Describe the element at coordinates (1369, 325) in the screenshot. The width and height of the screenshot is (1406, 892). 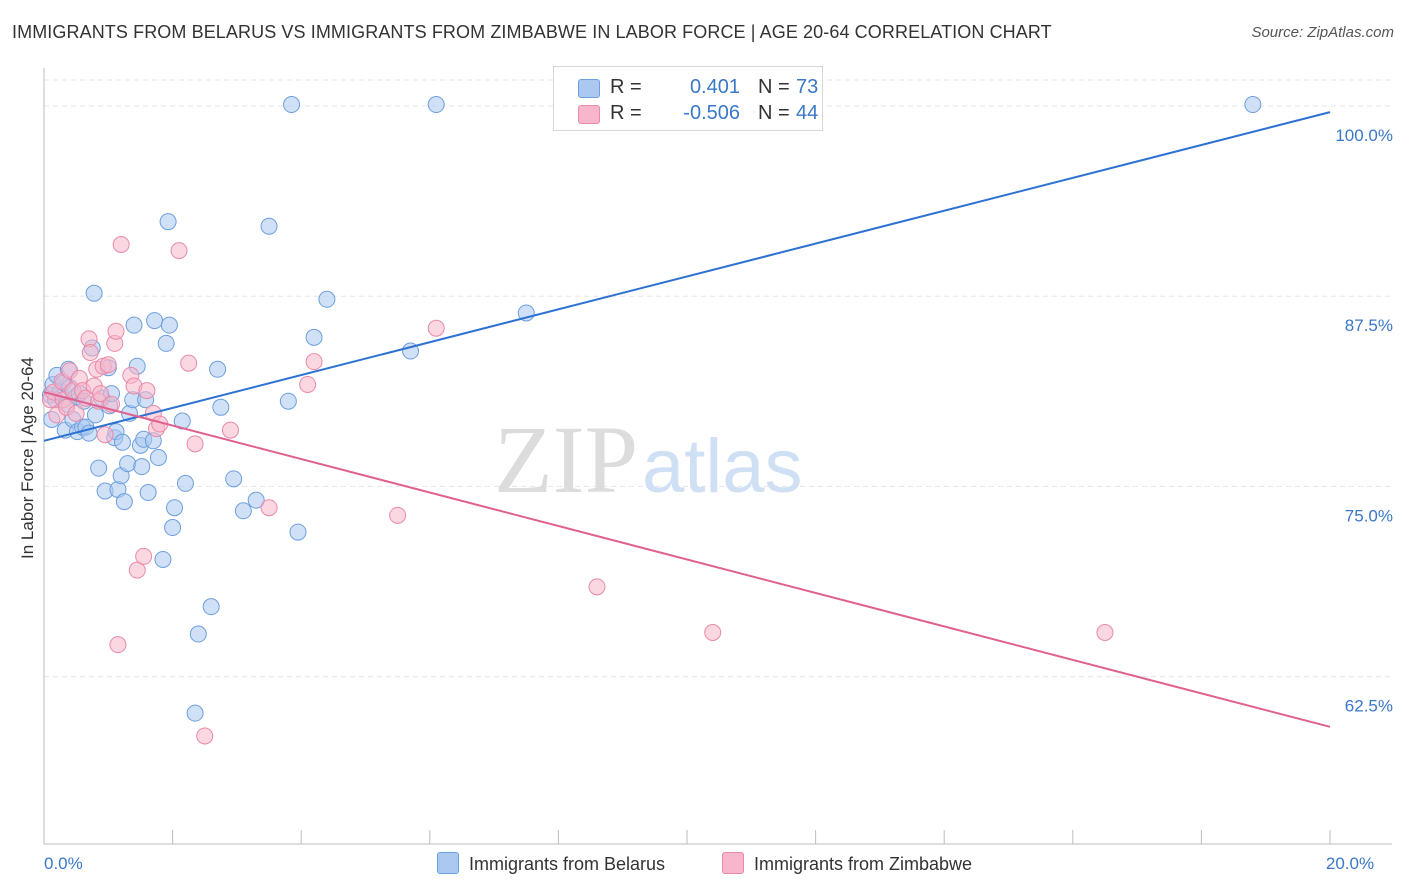
I see `y-tick-label: 87.5%` at that location.